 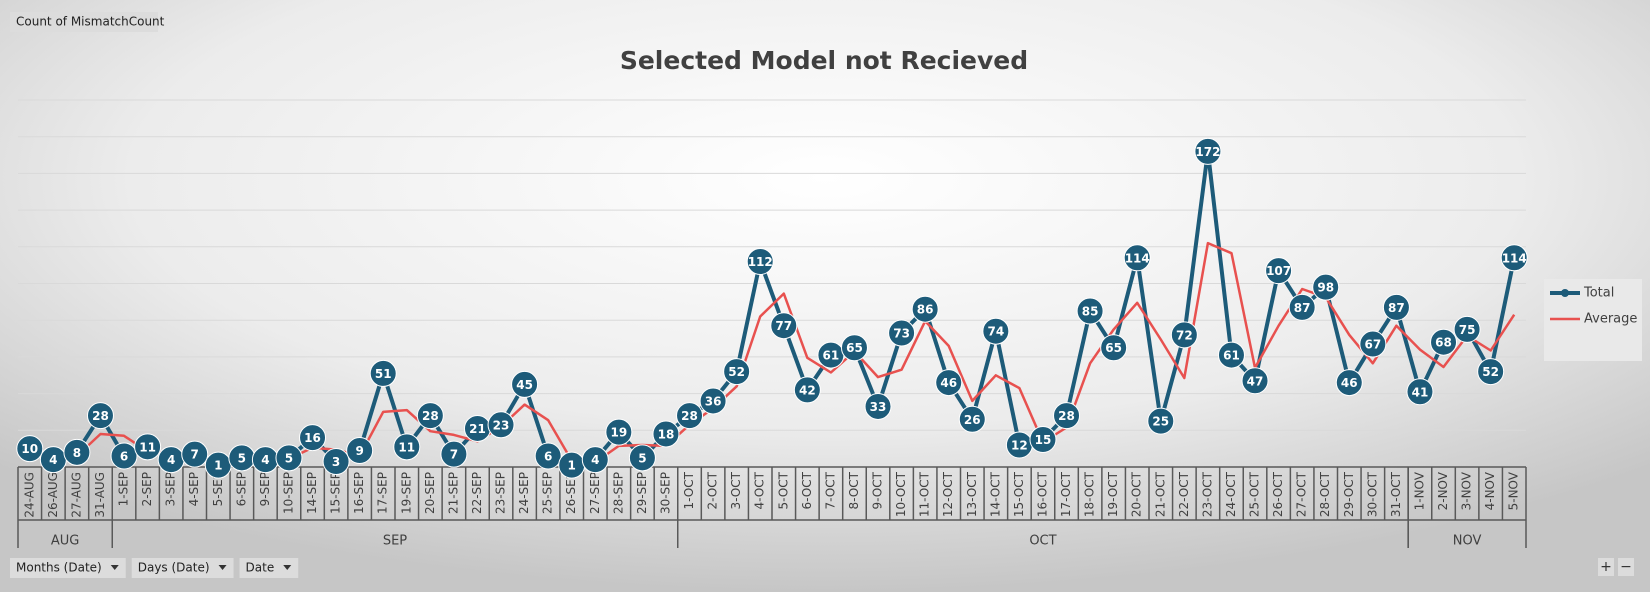 What do you see at coordinates (1467, 490) in the screenshot?
I see `x-tick-label: 3-NOV` at bounding box center [1467, 490].